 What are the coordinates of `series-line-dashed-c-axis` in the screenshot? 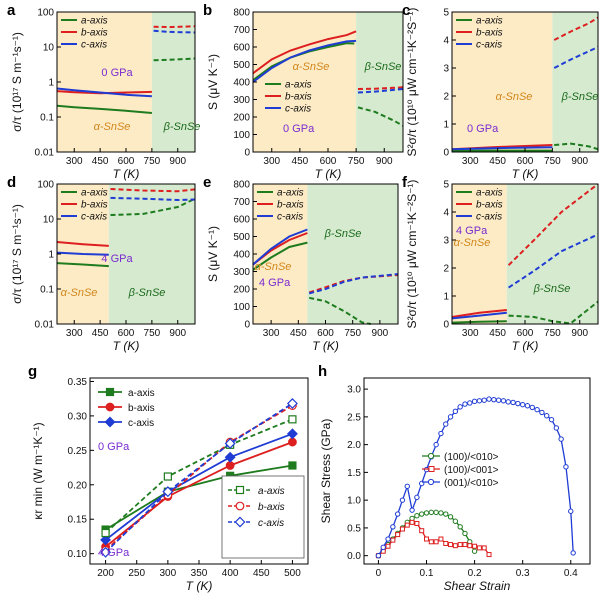 It's located at (153, 199).